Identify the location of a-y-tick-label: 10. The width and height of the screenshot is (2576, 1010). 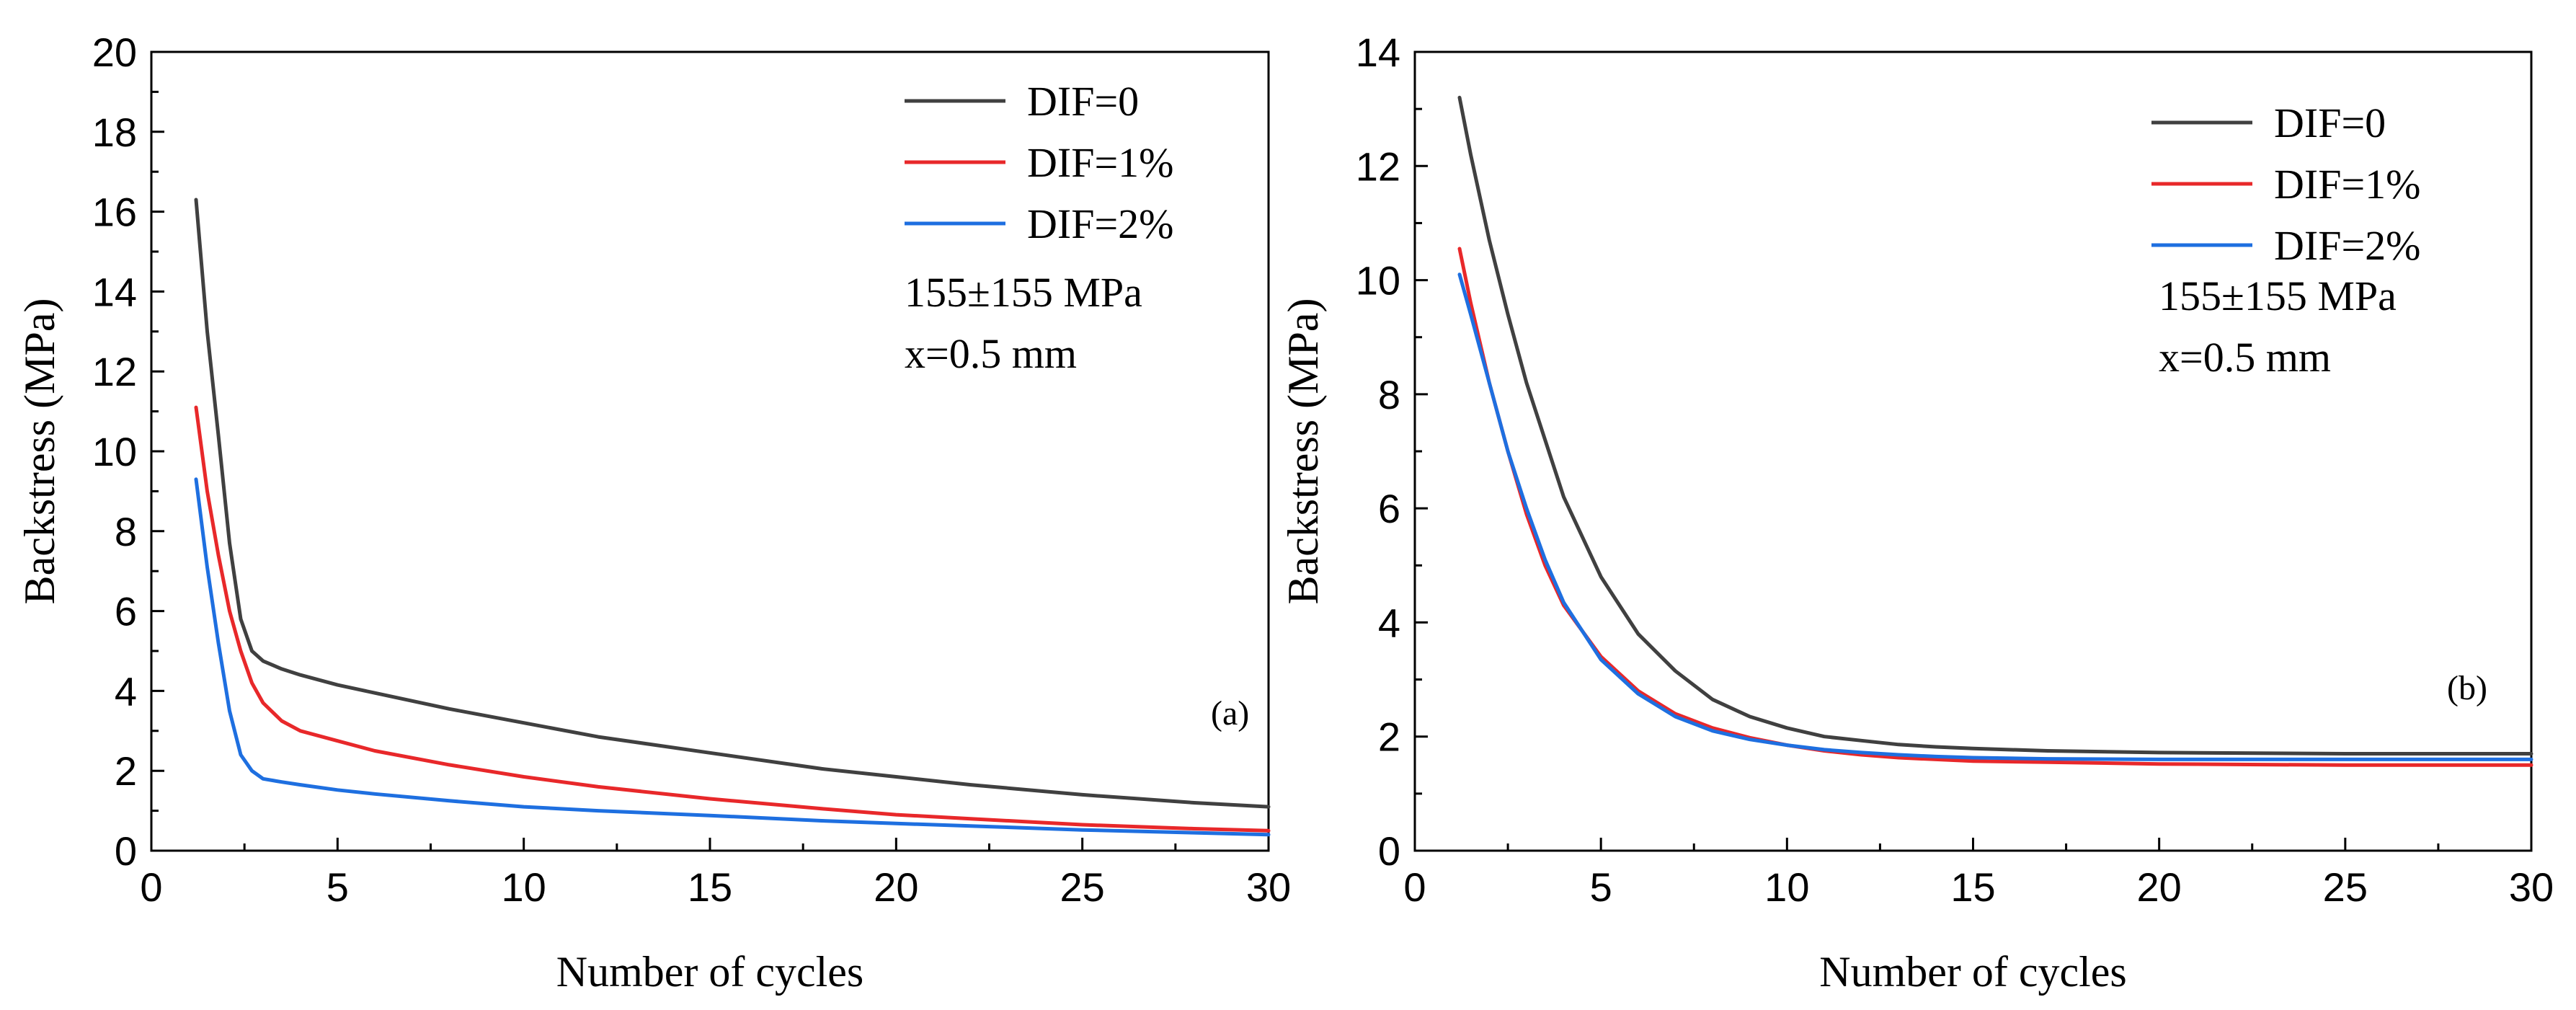
(114, 451).